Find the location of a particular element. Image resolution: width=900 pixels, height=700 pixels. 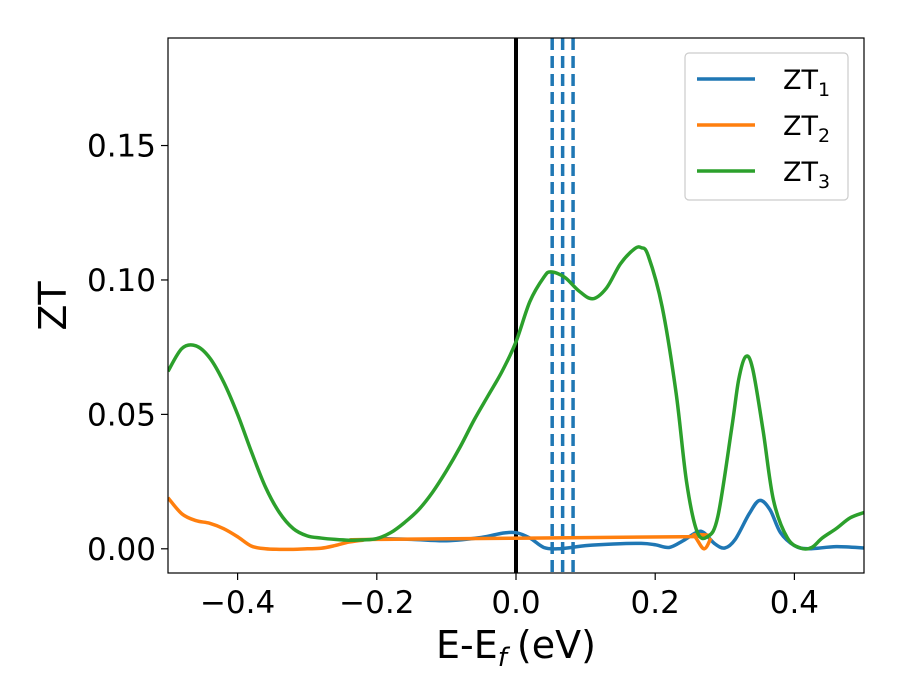

x-tick-label: 0.4 is located at coordinates (794, 603).